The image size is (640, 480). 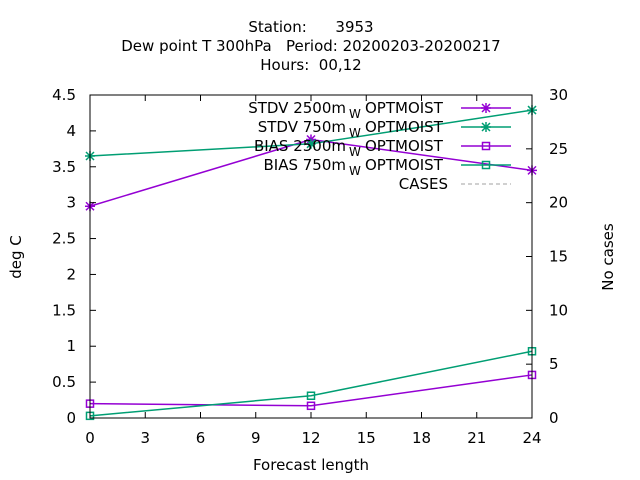 I want to click on y-tick-label: 1, so click(x=71, y=346).